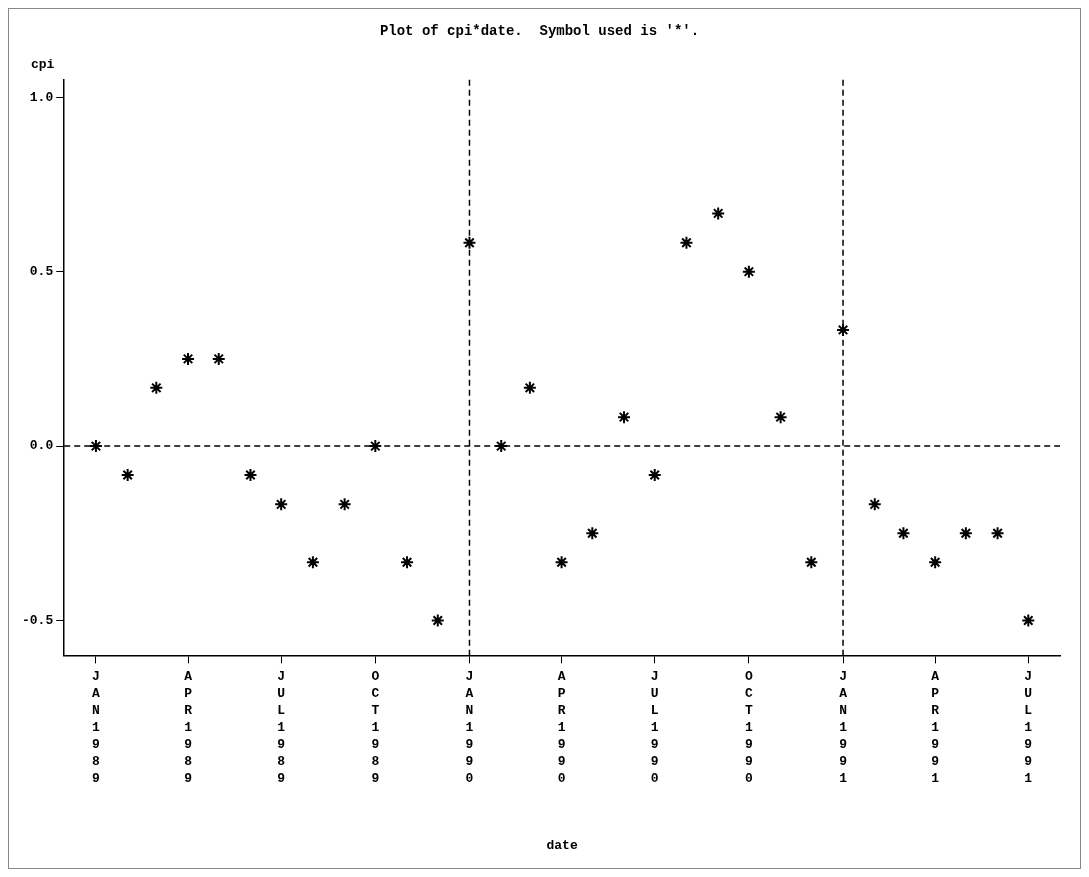 Image resolution: width=1089 pixels, height=877 pixels. What do you see at coordinates (96, 729) in the screenshot?
I see `x-tick-label: JAN1989` at bounding box center [96, 729].